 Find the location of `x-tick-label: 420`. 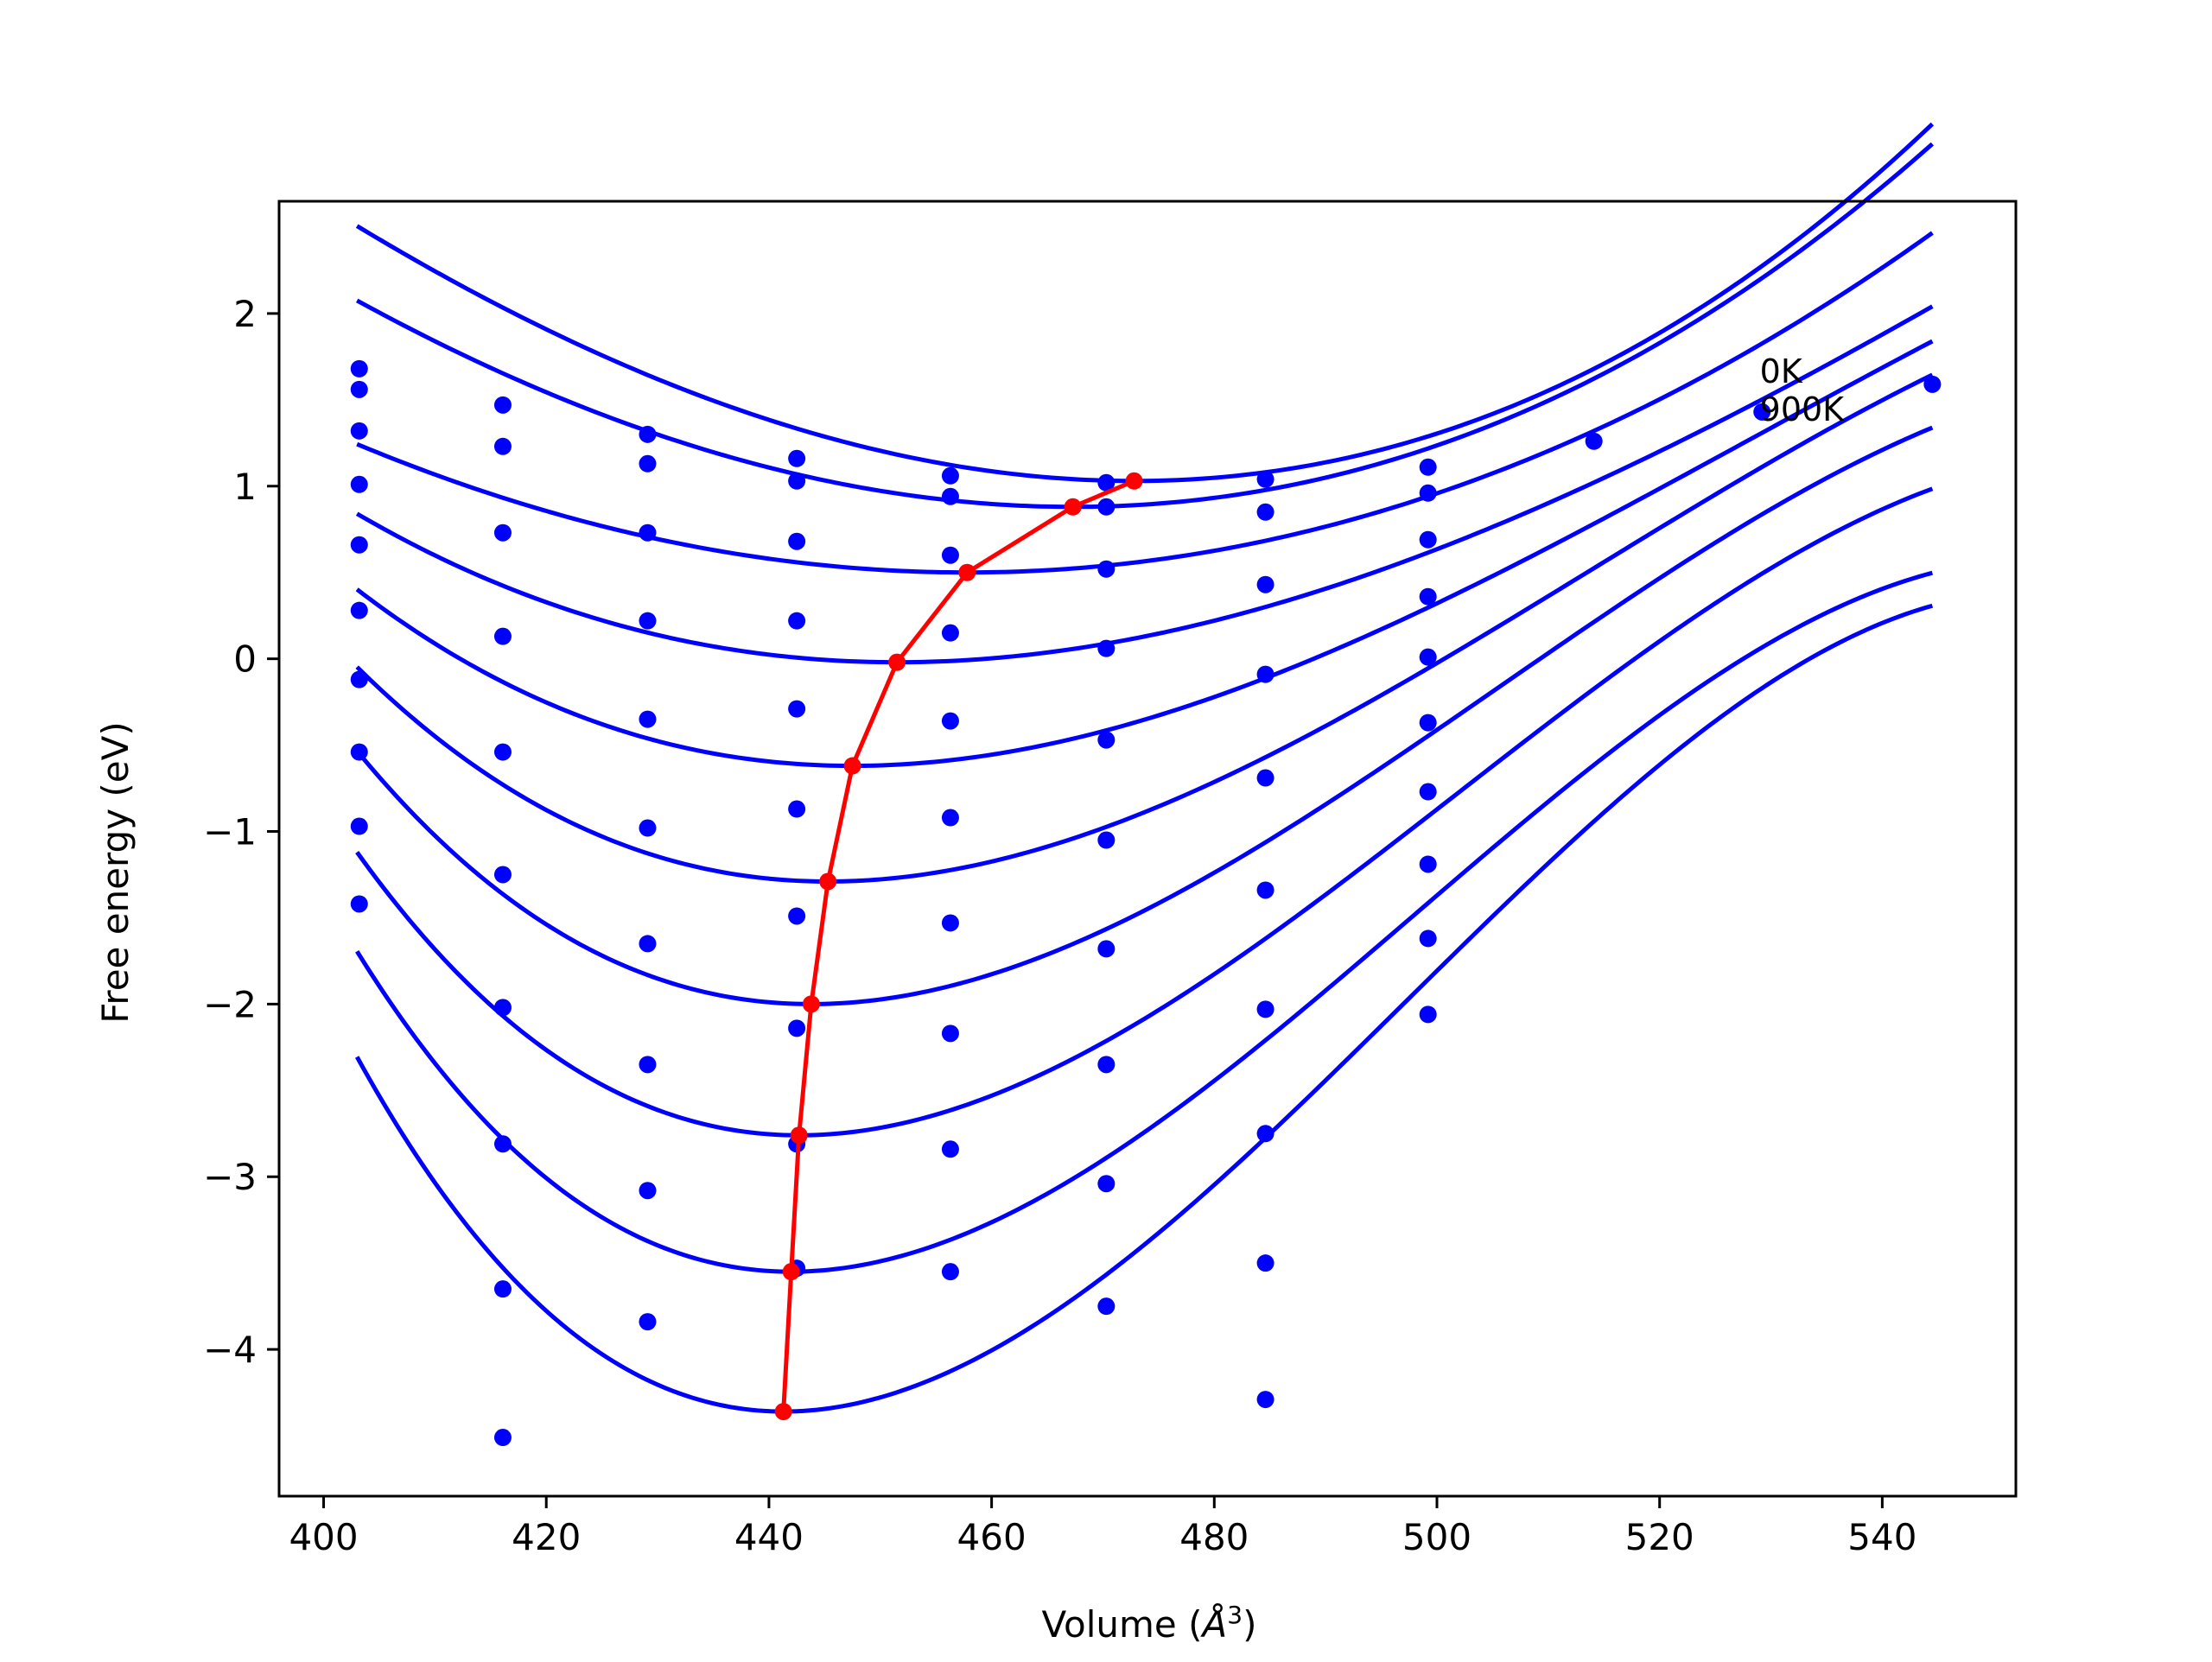

x-tick-label: 420 is located at coordinates (546, 1537).